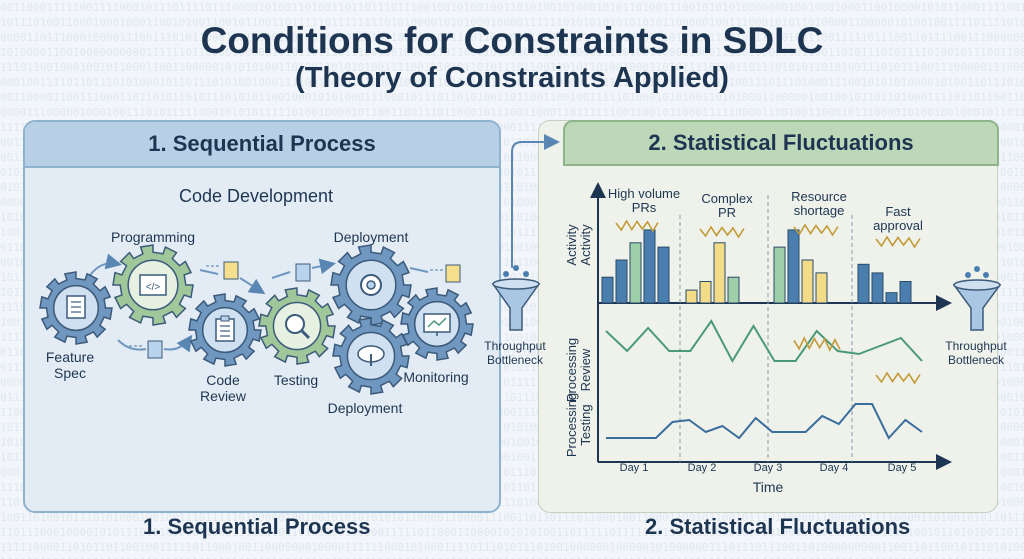  I want to click on magnifier-icon, so click(298, 327).